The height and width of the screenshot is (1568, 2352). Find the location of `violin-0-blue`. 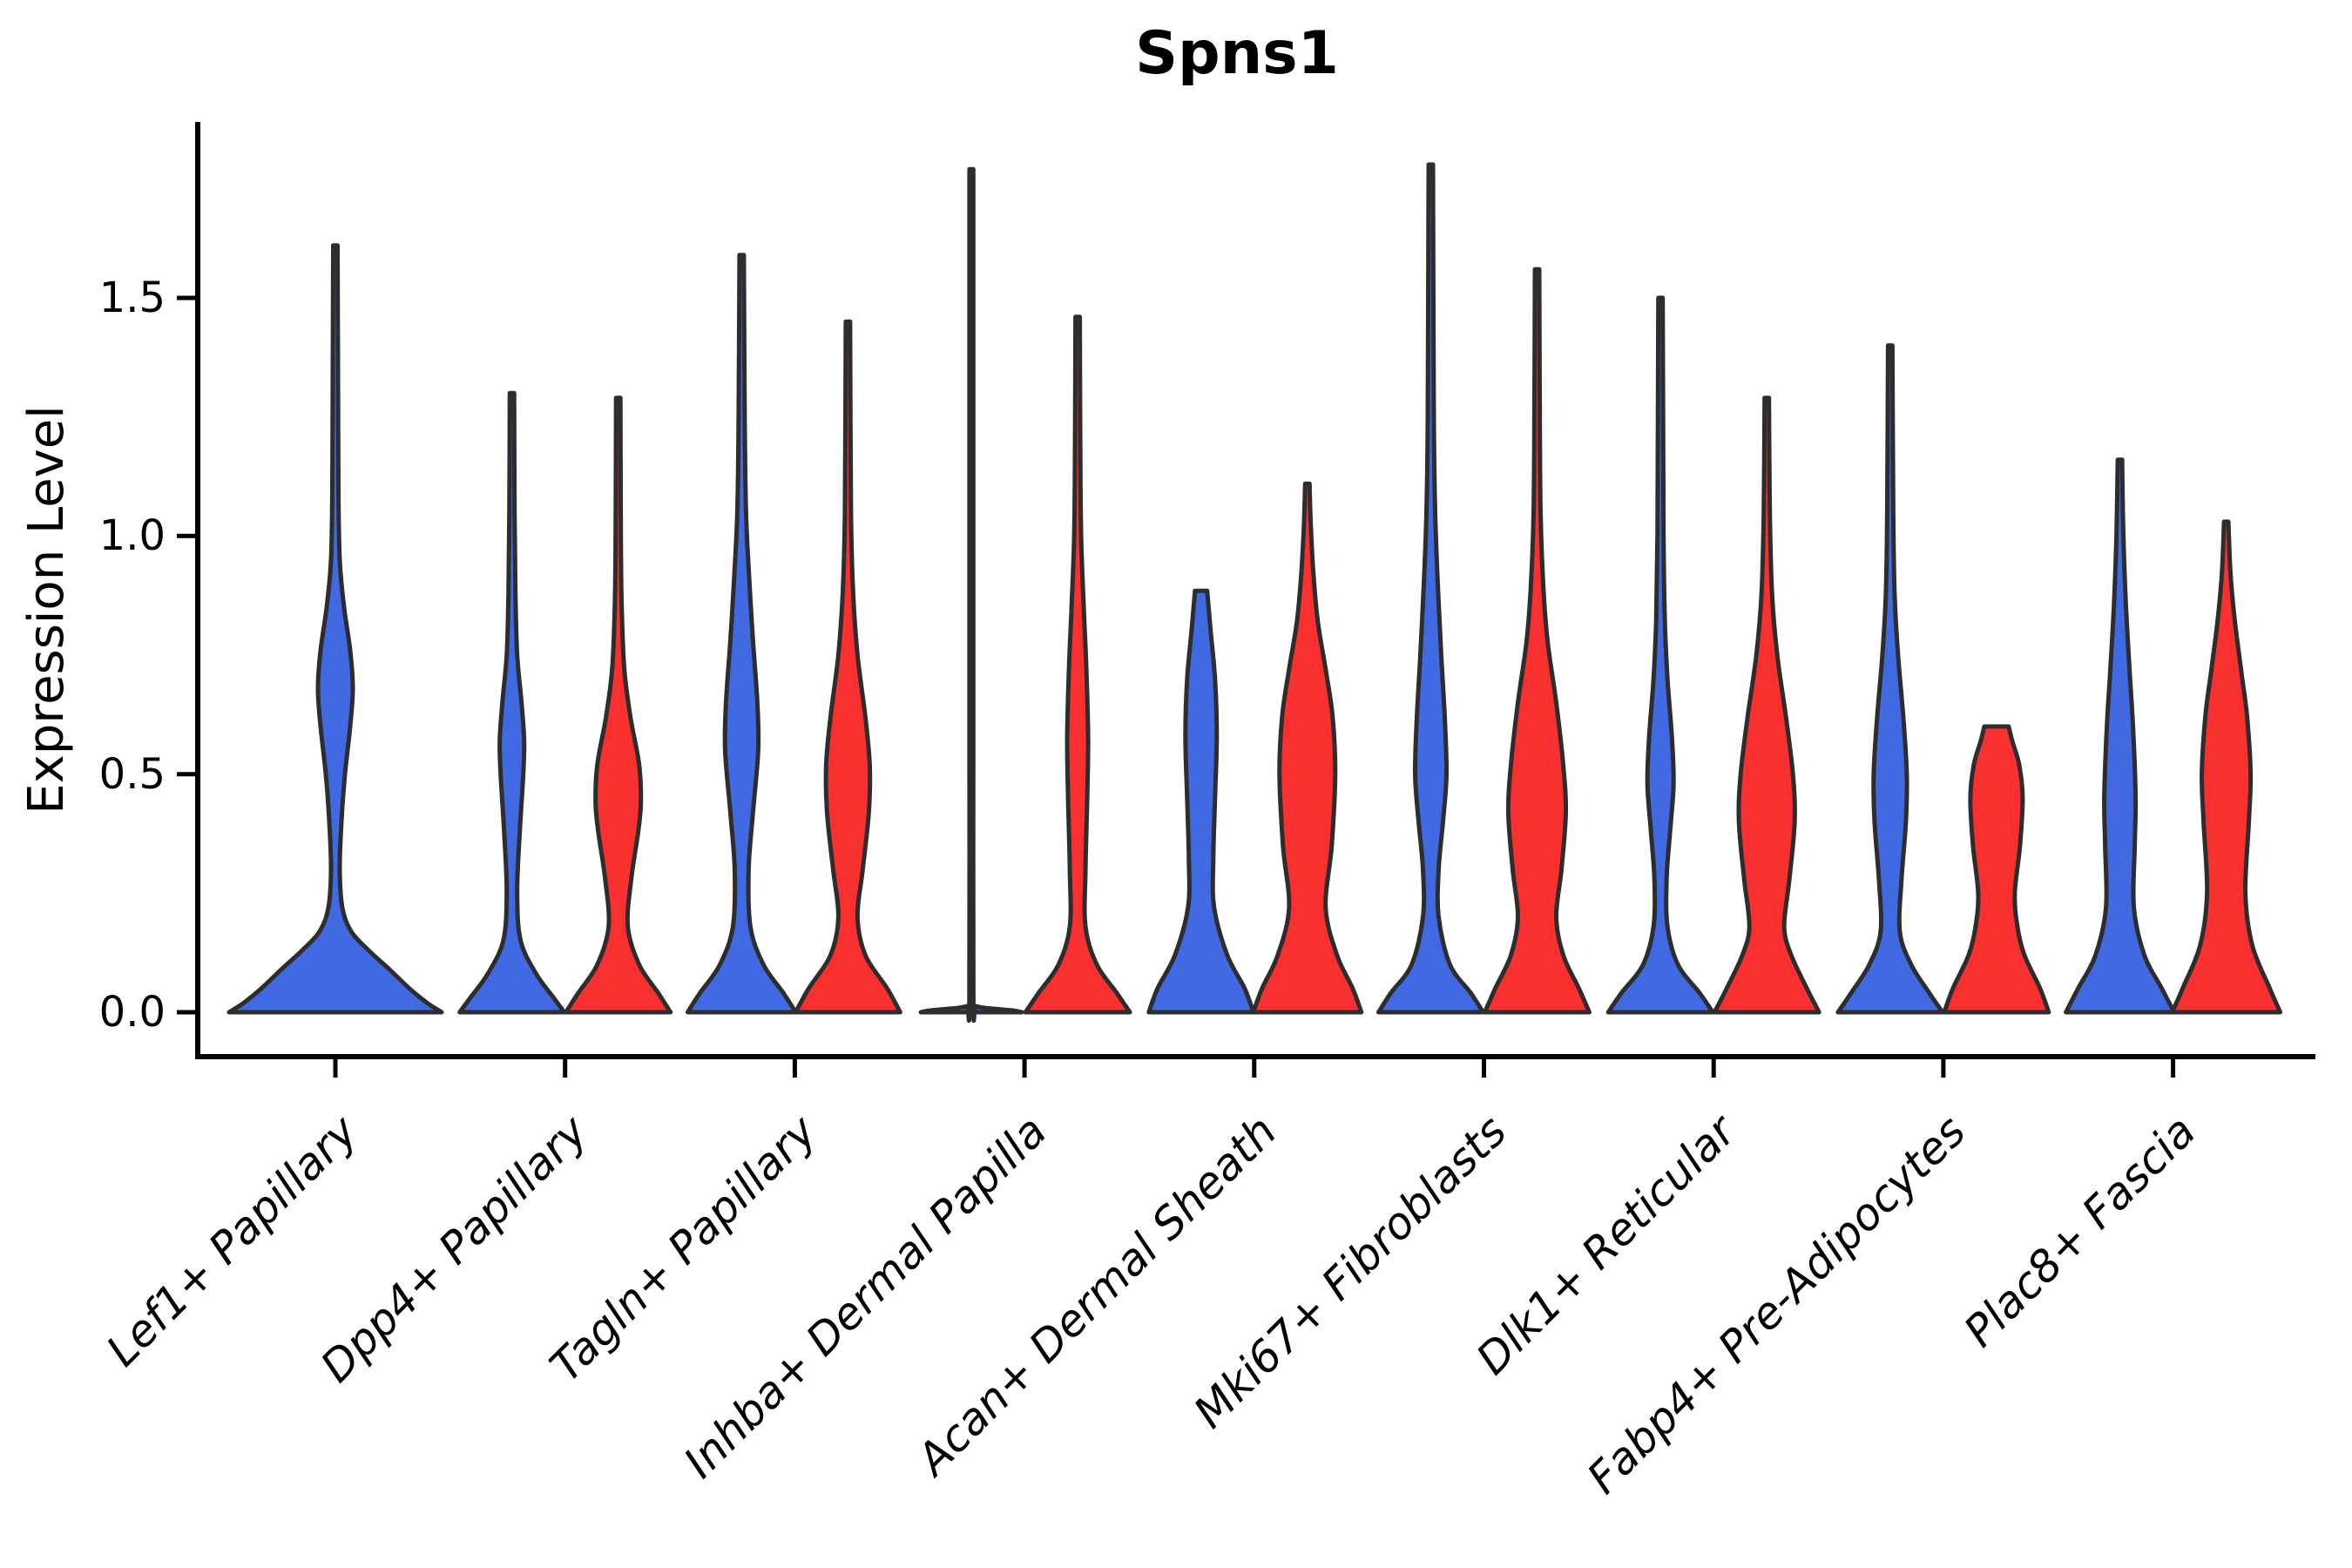

violin-0-blue is located at coordinates (335, 629).